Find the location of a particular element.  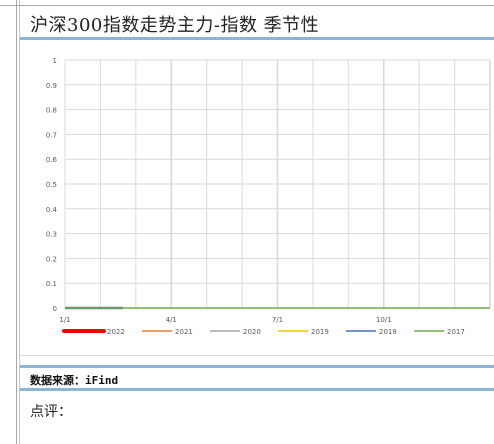

source-underline is located at coordinates (257, 389).